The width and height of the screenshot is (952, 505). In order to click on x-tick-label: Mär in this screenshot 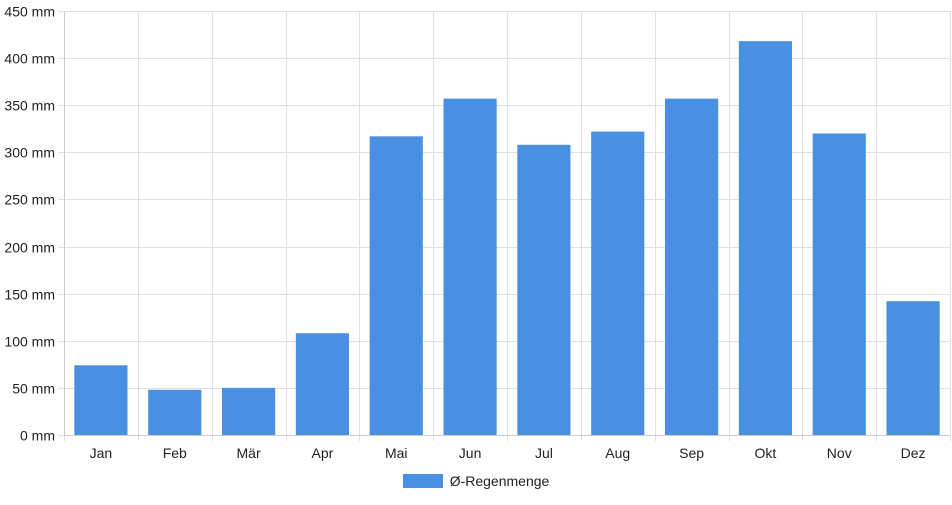, I will do `click(249, 453)`.